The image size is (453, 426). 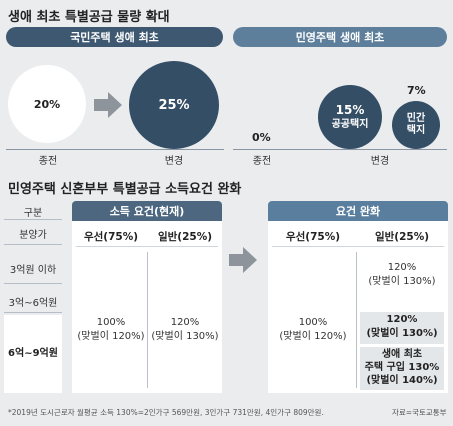 What do you see at coordinates (114, 37) in the screenshot?
I see `national-first-home-pill: 국민주택 생애 최초` at bounding box center [114, 37].